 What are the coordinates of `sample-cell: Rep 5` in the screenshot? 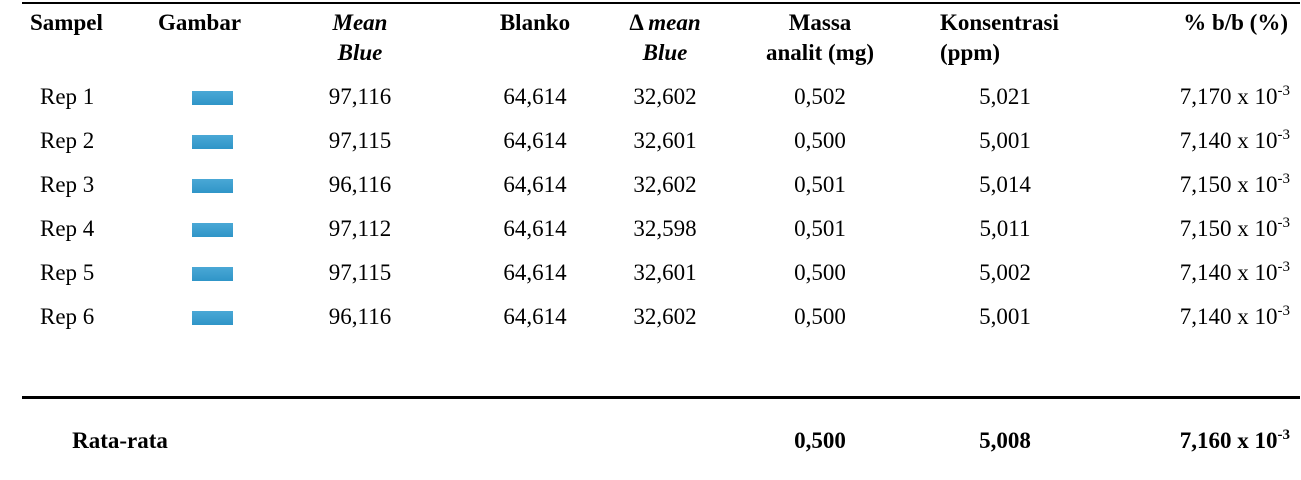 It's located at (67, 272).